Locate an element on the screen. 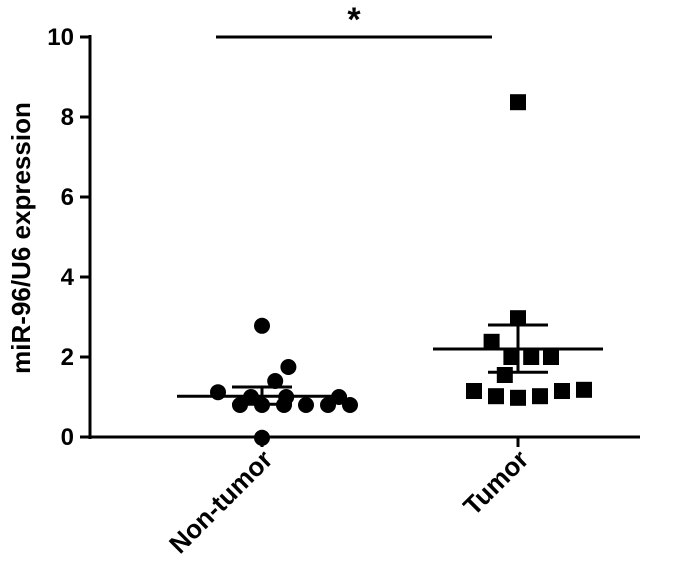 This screenshot has width=698, height=584. y-tick-label: 6 is located at coordinates (67, 197).